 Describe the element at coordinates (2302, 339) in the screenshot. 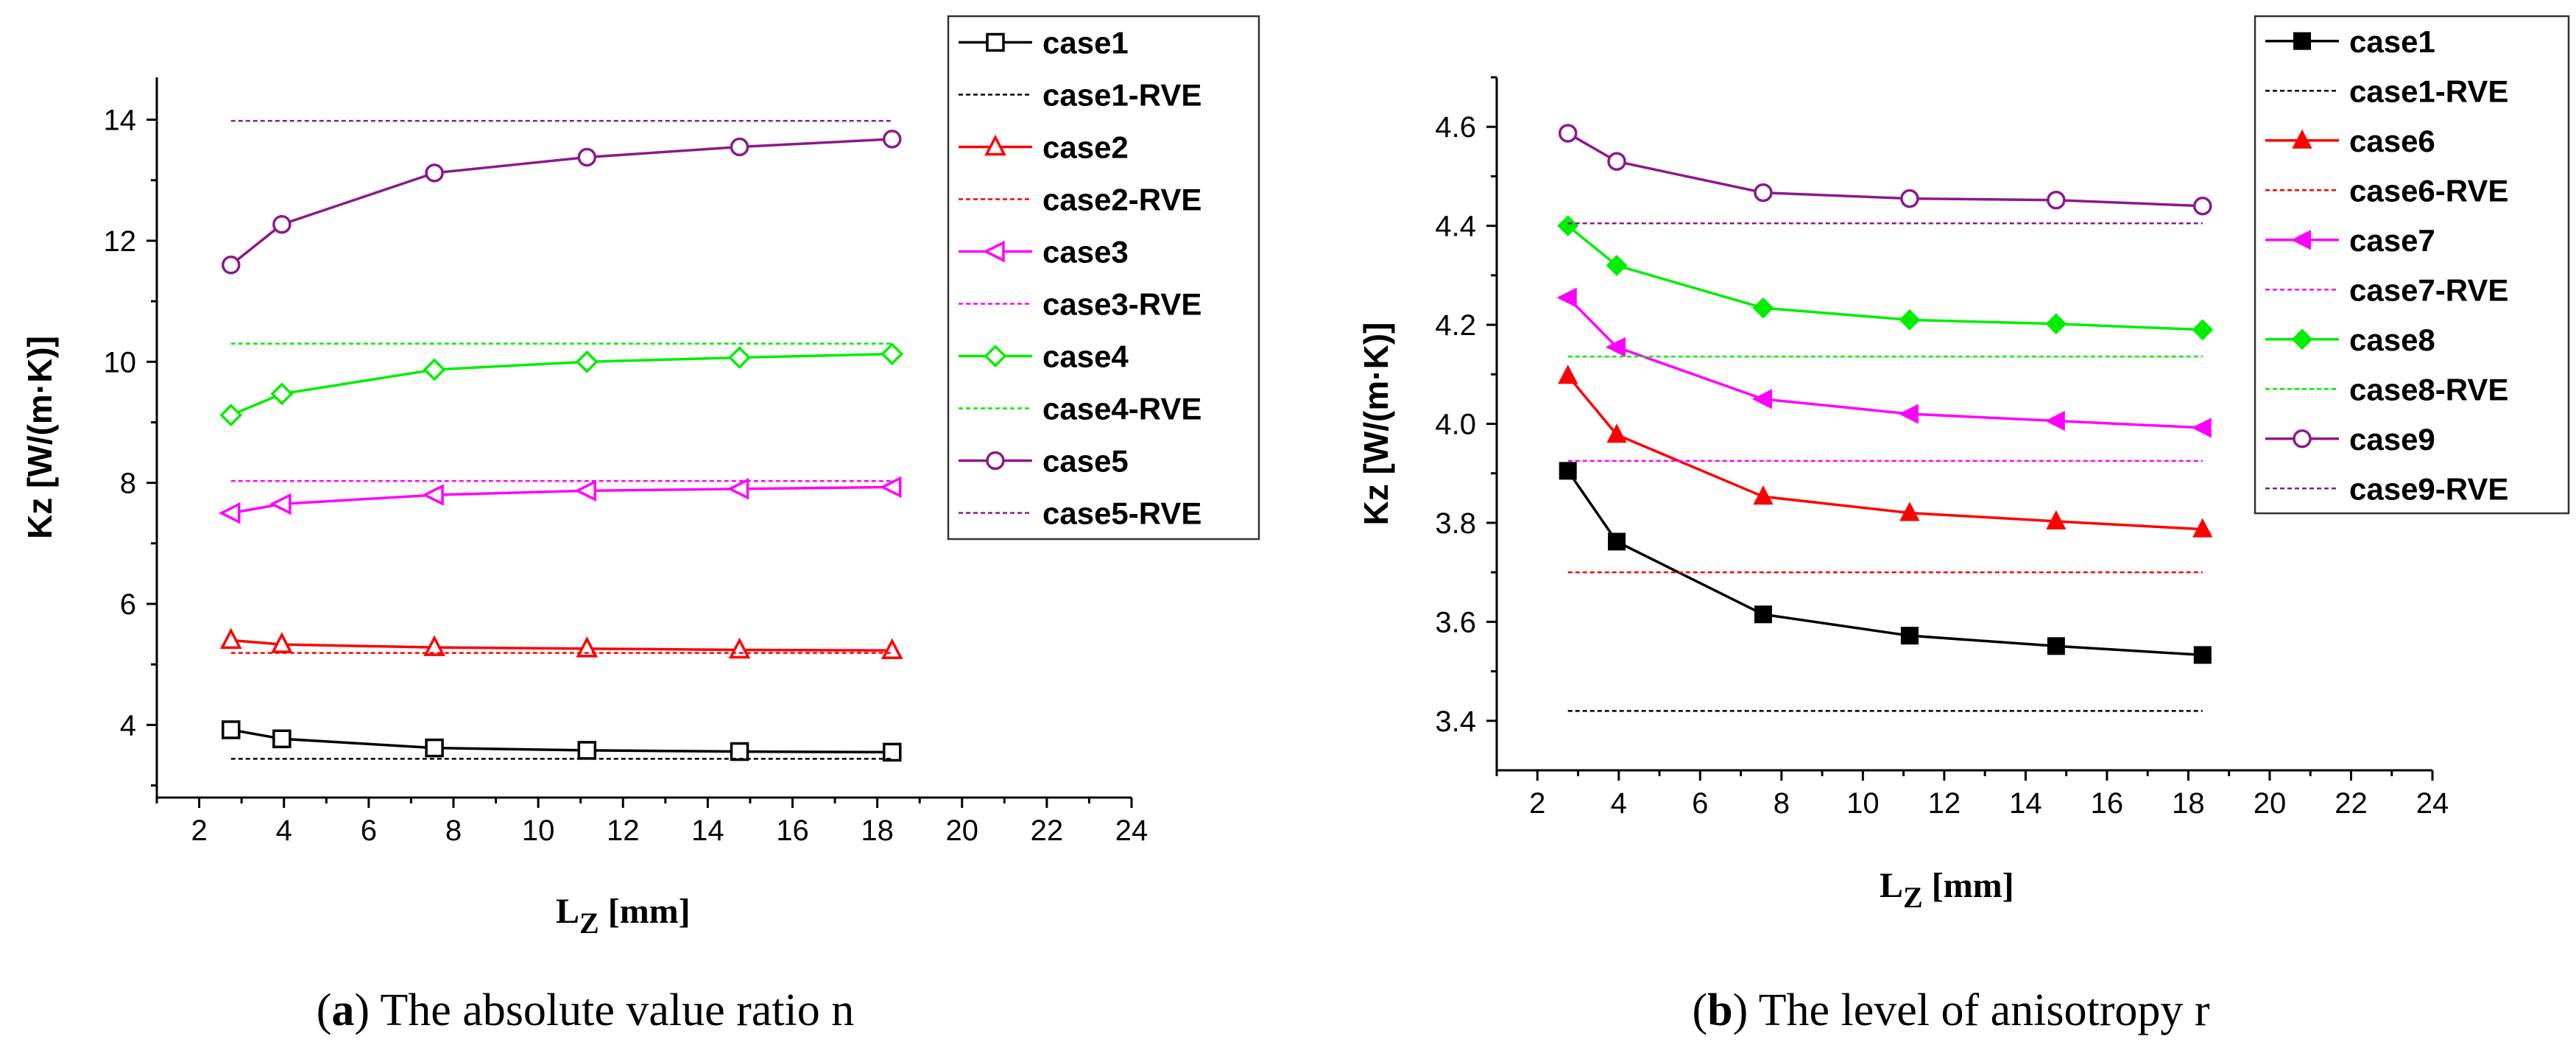

I see `legend-marker-case8` at that location.